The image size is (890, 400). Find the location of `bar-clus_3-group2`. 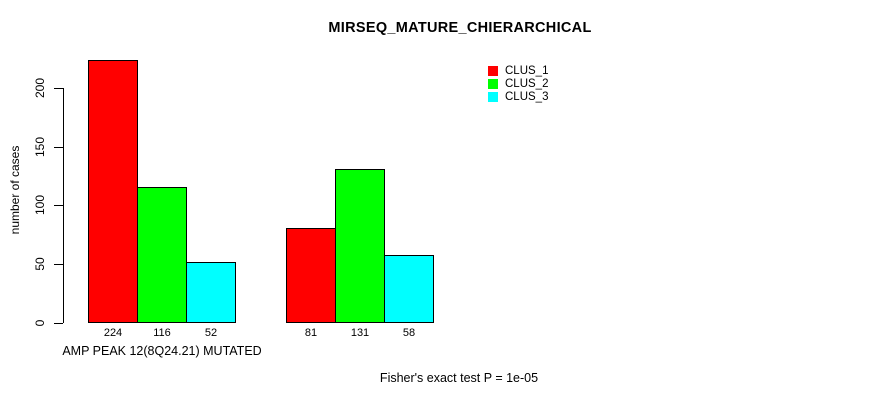

bar-clus_3-group2 is located at coordinates (409, 289).